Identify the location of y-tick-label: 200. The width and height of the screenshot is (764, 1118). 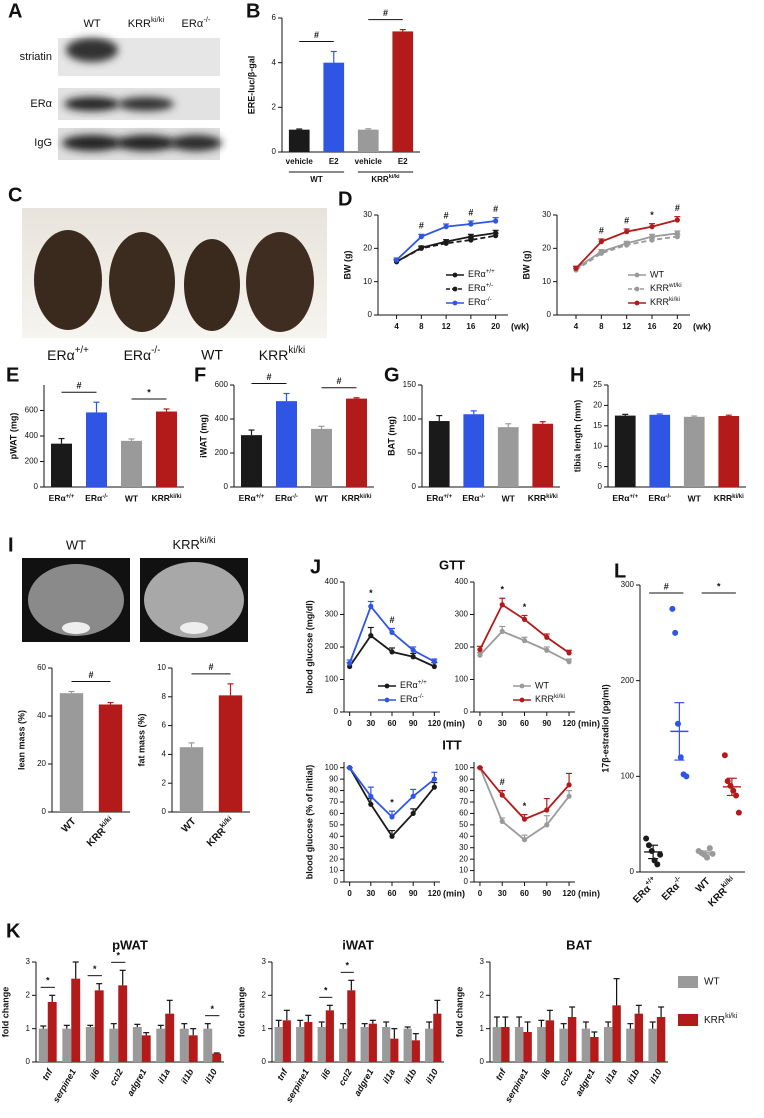
(628, 680).